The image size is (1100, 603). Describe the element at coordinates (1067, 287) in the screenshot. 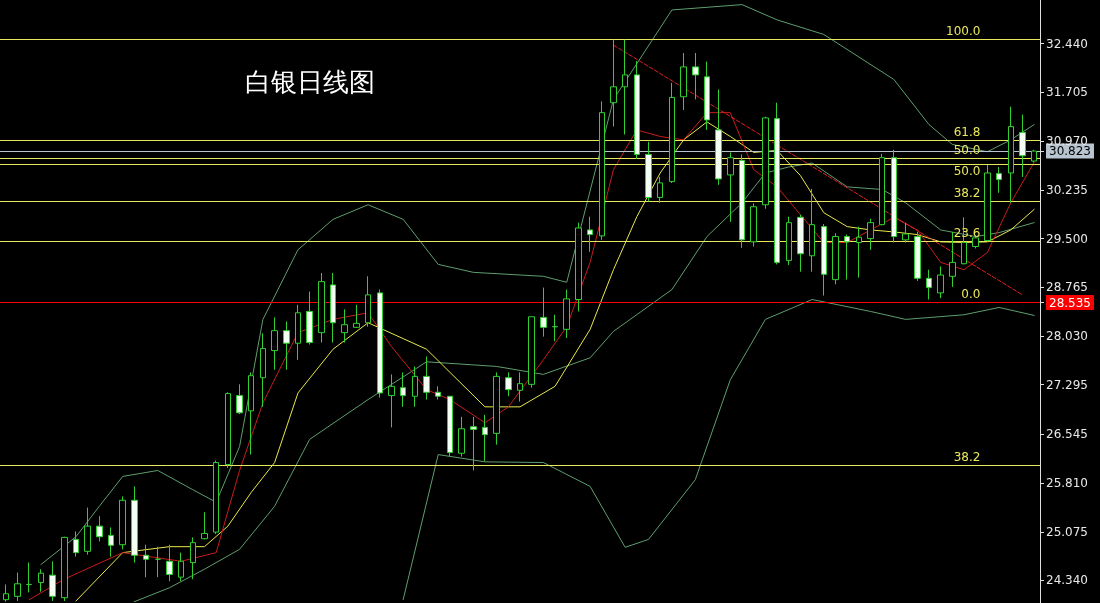

I see `y-tick-label: 28.765` at that location.